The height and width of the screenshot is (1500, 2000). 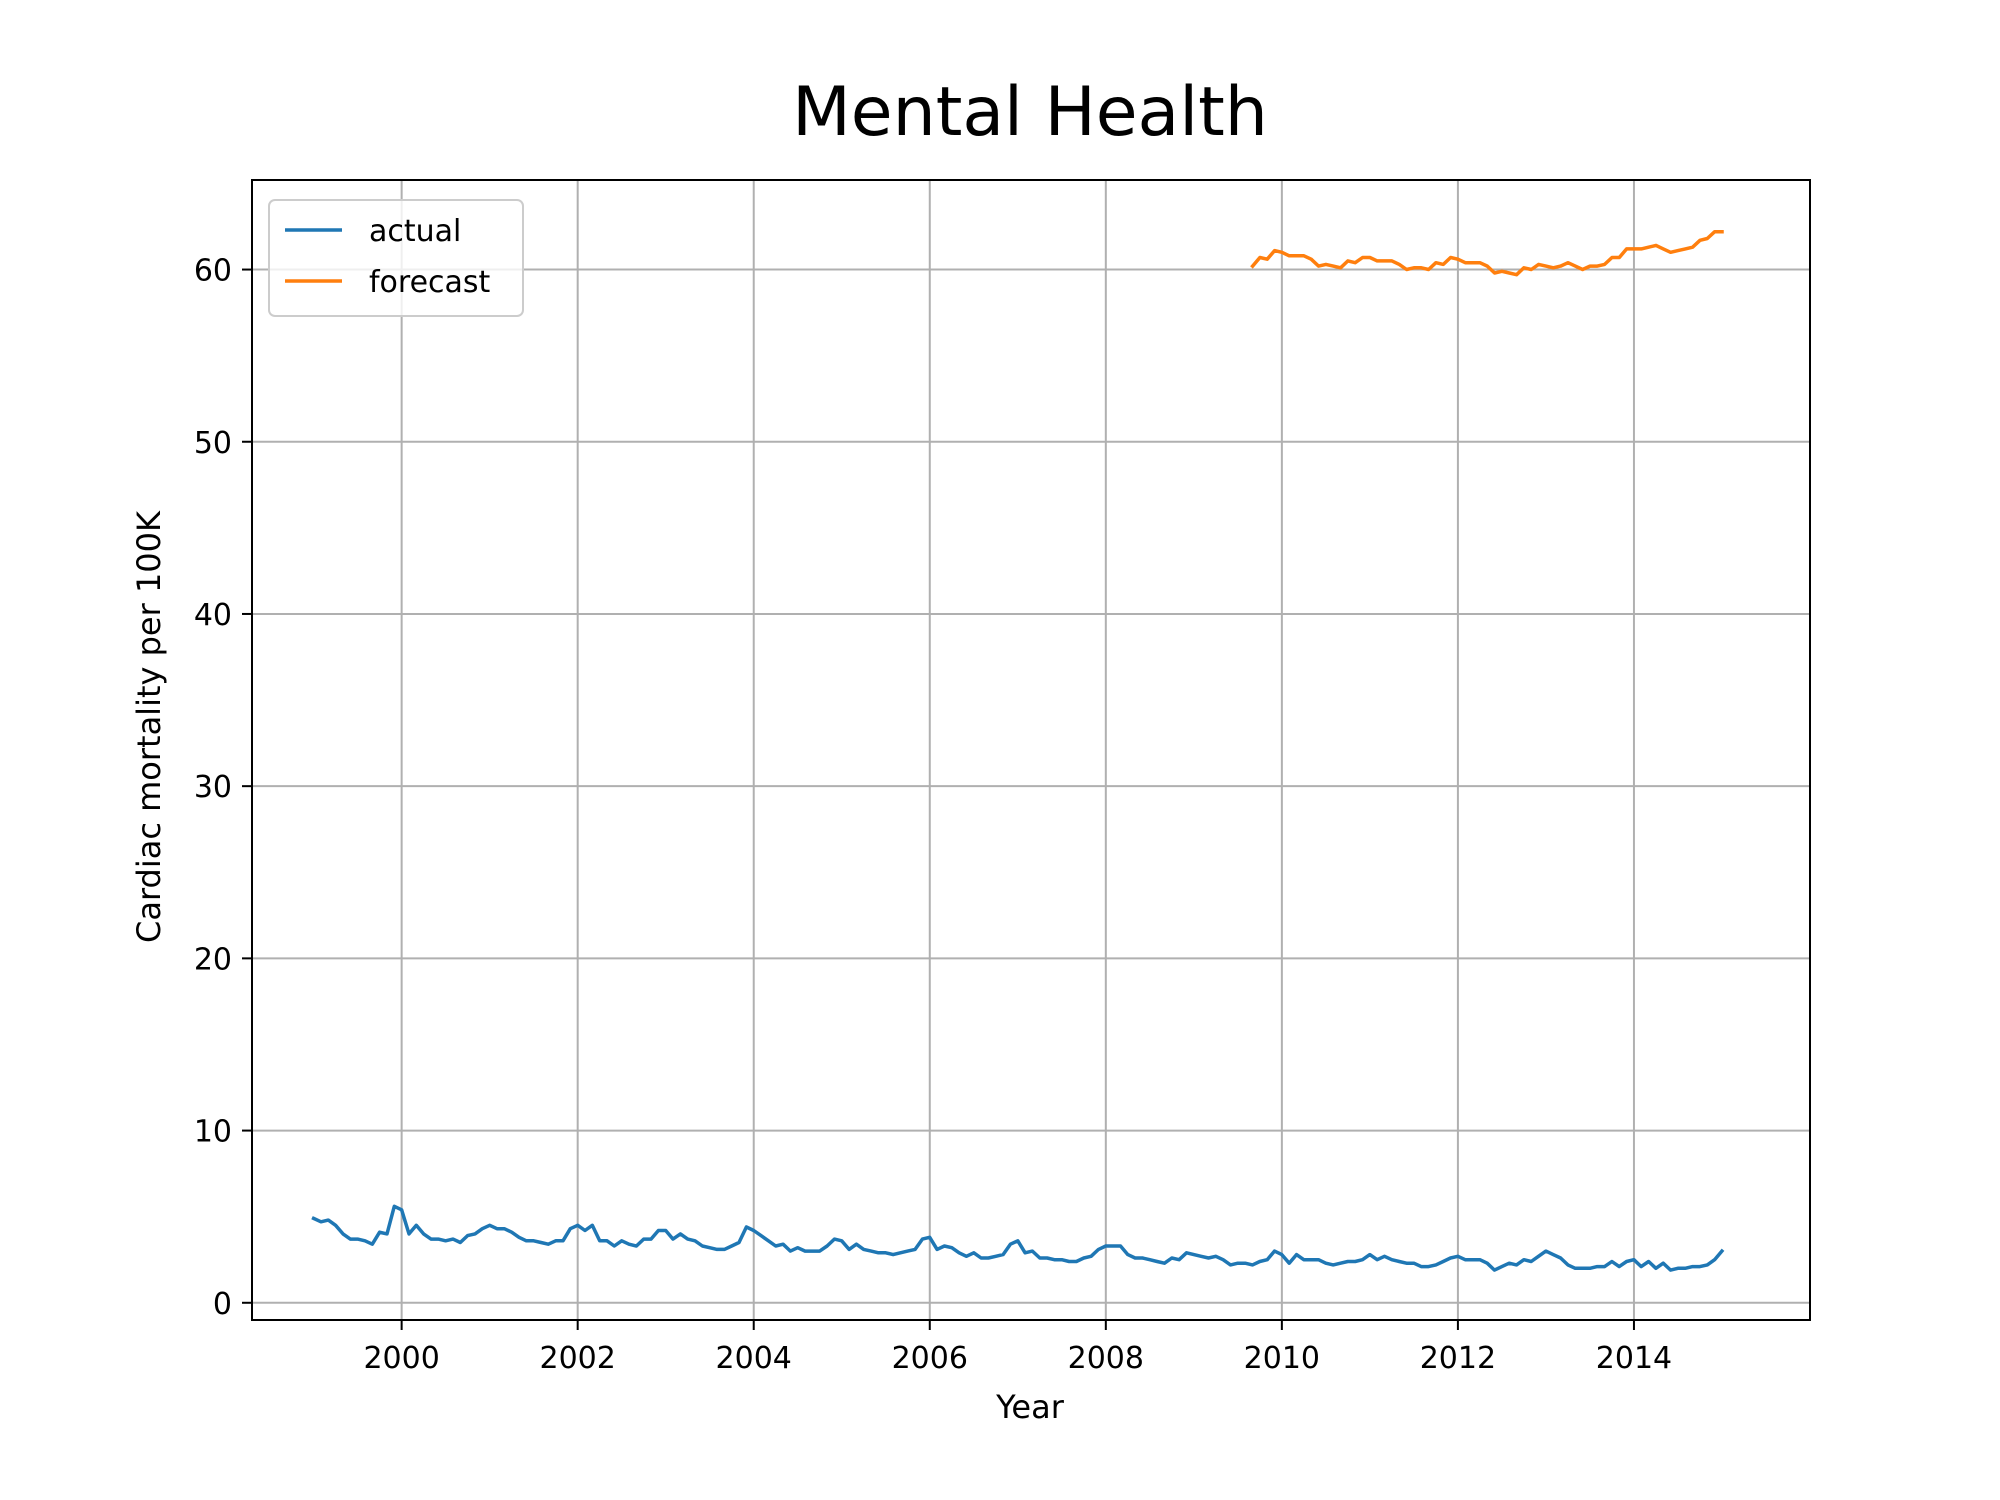 I want to click on y-tick-label: 10, so click(x=213, y=1132).